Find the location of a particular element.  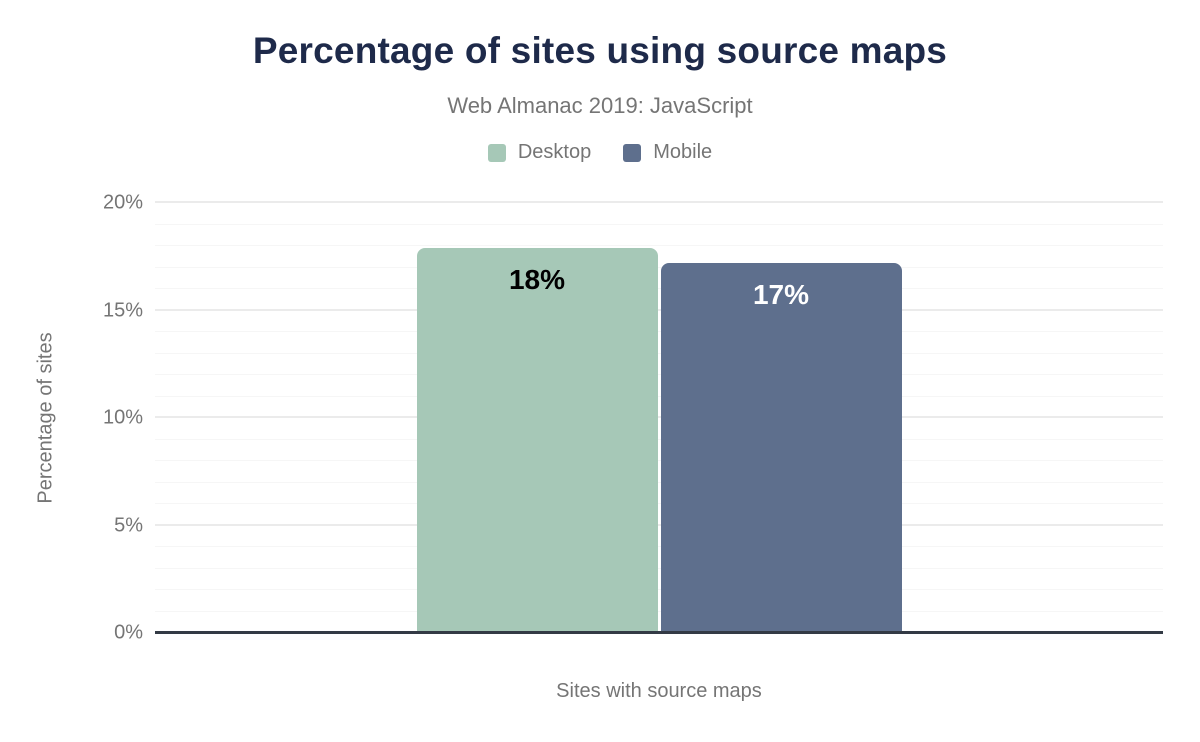

legend-item-mobile: Mobile is located at coordinates (667, 152).